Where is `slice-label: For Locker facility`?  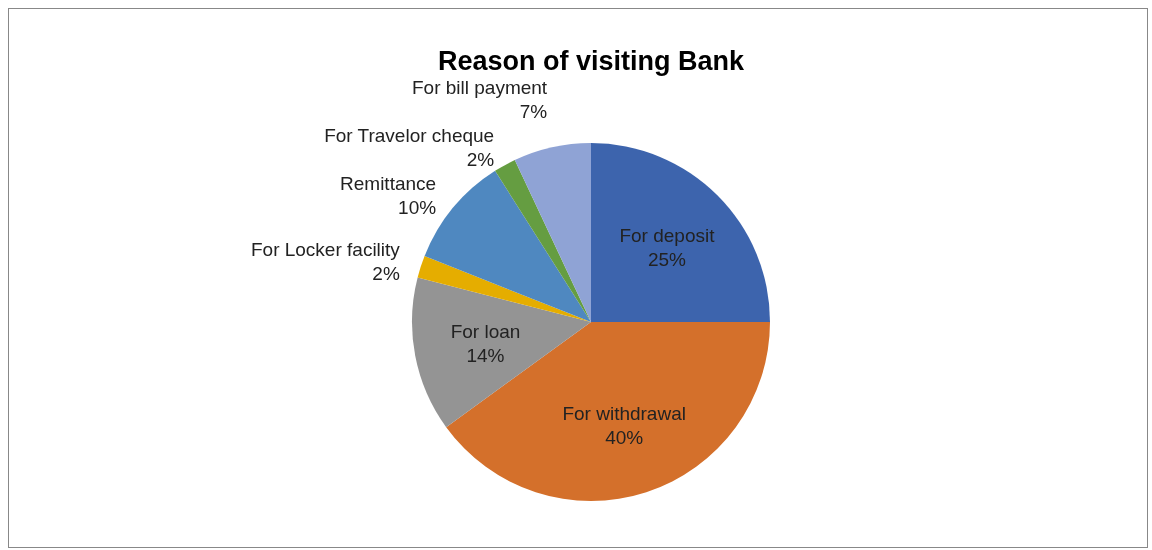 slice-label: For Locker facility is located at coordinates (325, 249).